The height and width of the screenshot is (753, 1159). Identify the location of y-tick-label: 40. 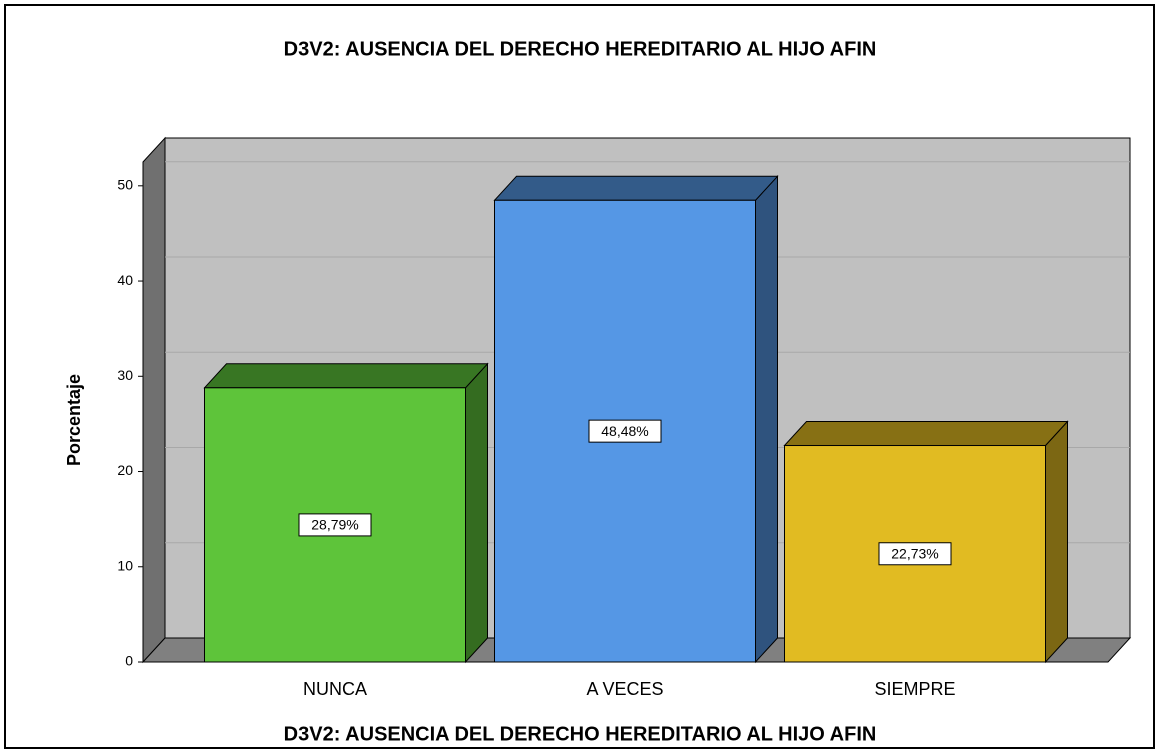
(125, 280).